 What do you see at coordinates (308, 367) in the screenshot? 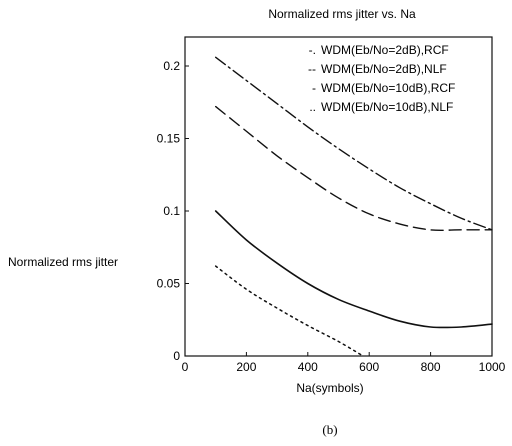
I see `x-tick-label: 400` at bounding box center [308, 367].